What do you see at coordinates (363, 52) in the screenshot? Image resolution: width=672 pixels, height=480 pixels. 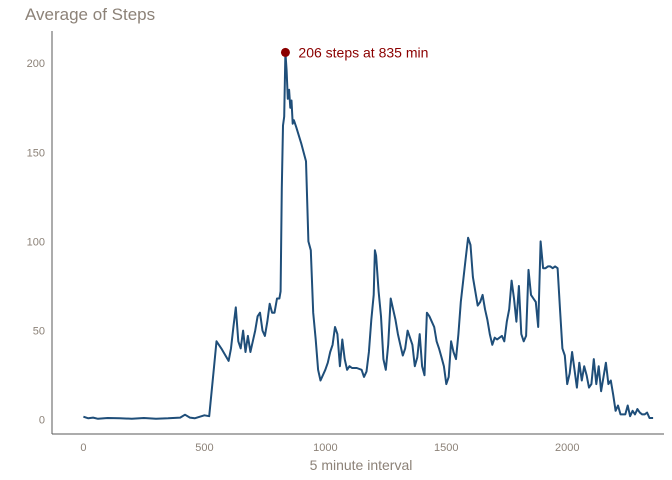 I see `peak-annotation: 206 steps at 835 min` at bounding box center [363, 52].